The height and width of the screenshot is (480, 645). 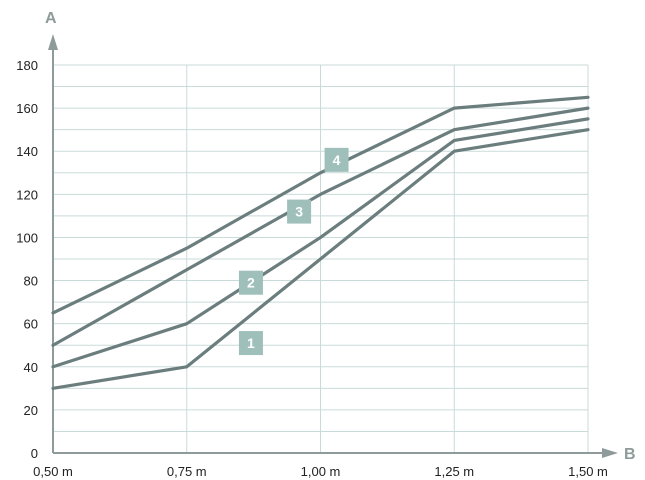 I want to click on series-badge-1: 1, so click(x=250, y=343).